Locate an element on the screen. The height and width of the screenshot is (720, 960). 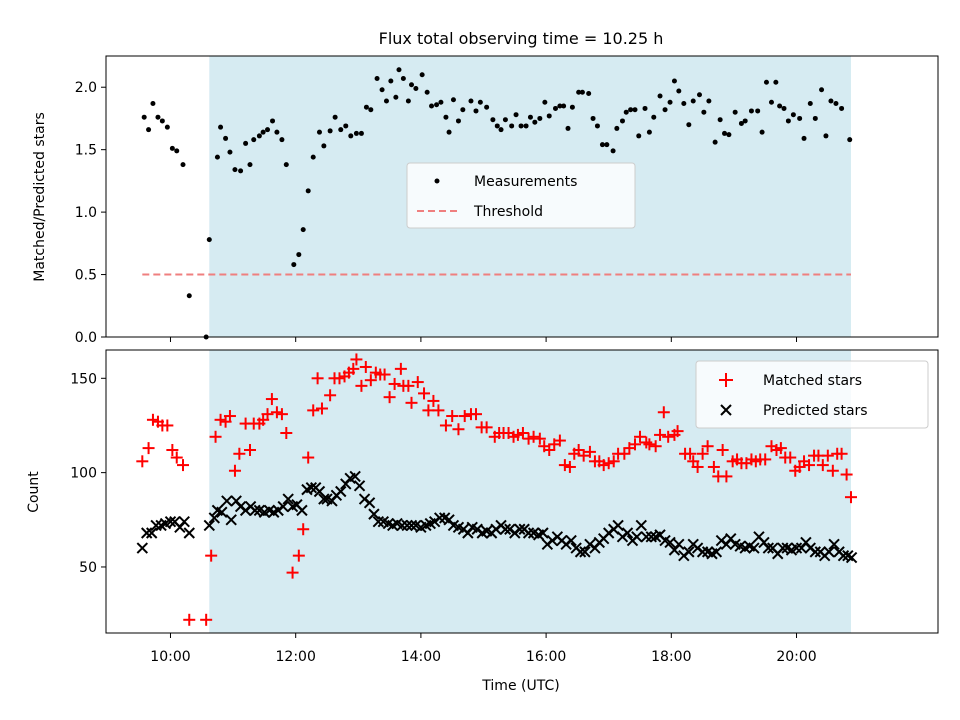
x-tick-label: 16:00 is located at coordinates (546, 657).